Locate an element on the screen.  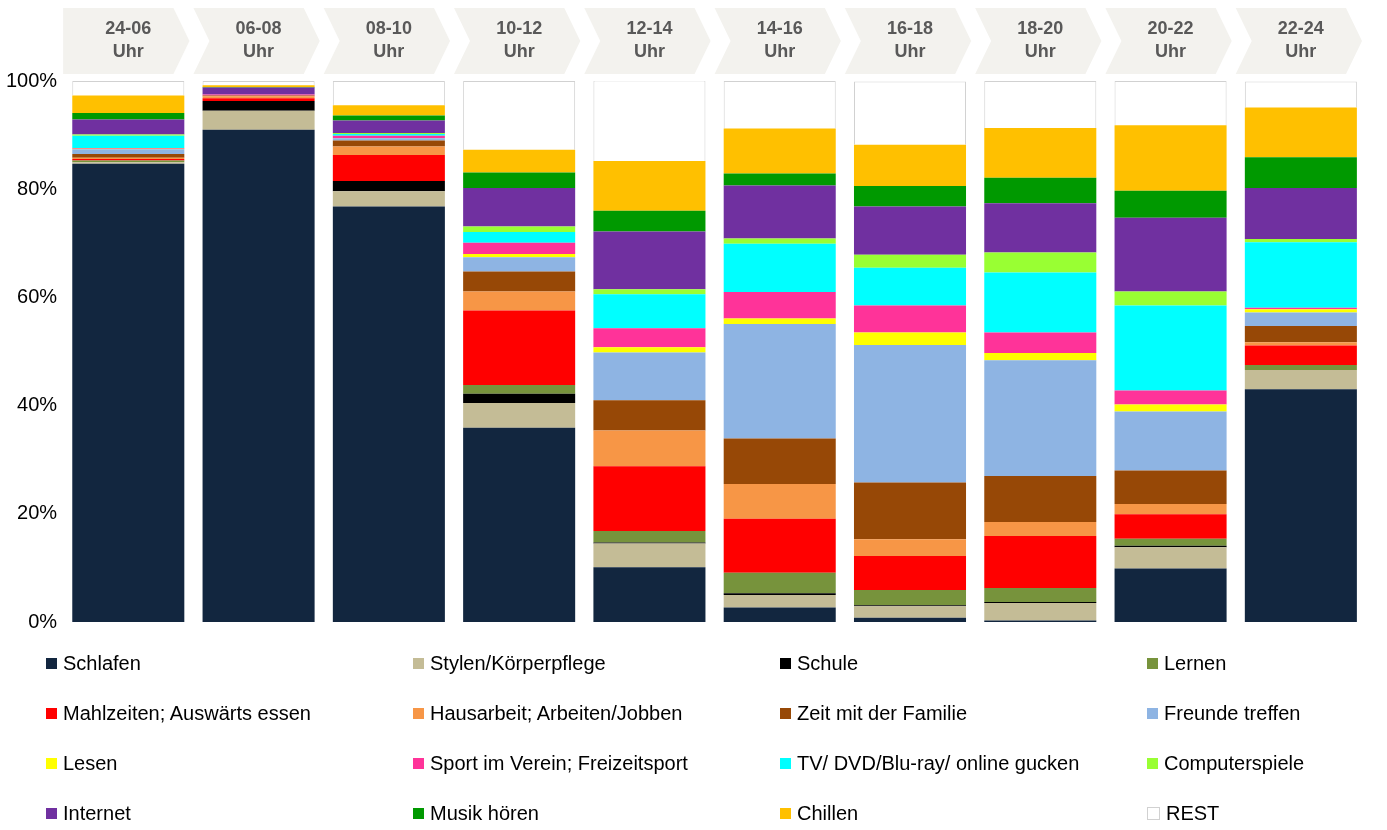
legend-label: Internet is located at coordinates (97, 813).